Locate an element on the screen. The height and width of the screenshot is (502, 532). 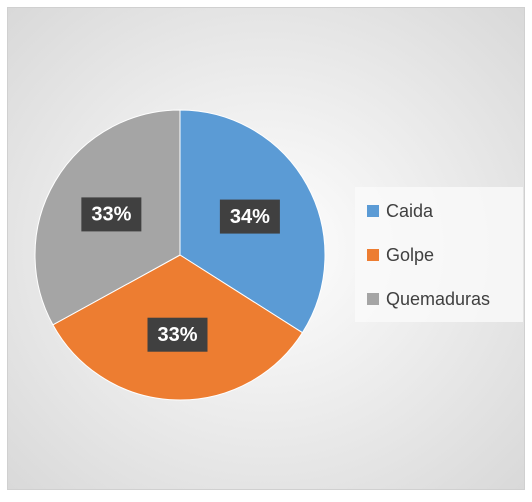
data-label: 34% is located at coordinates (250, 217).